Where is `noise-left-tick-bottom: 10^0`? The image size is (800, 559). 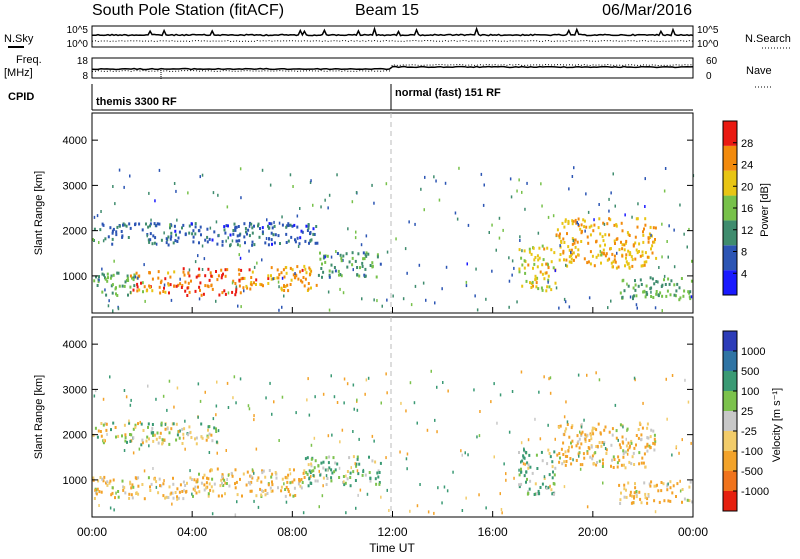
noise-left-tick-bottom: 10^0 is located at coordinates (78, 44).